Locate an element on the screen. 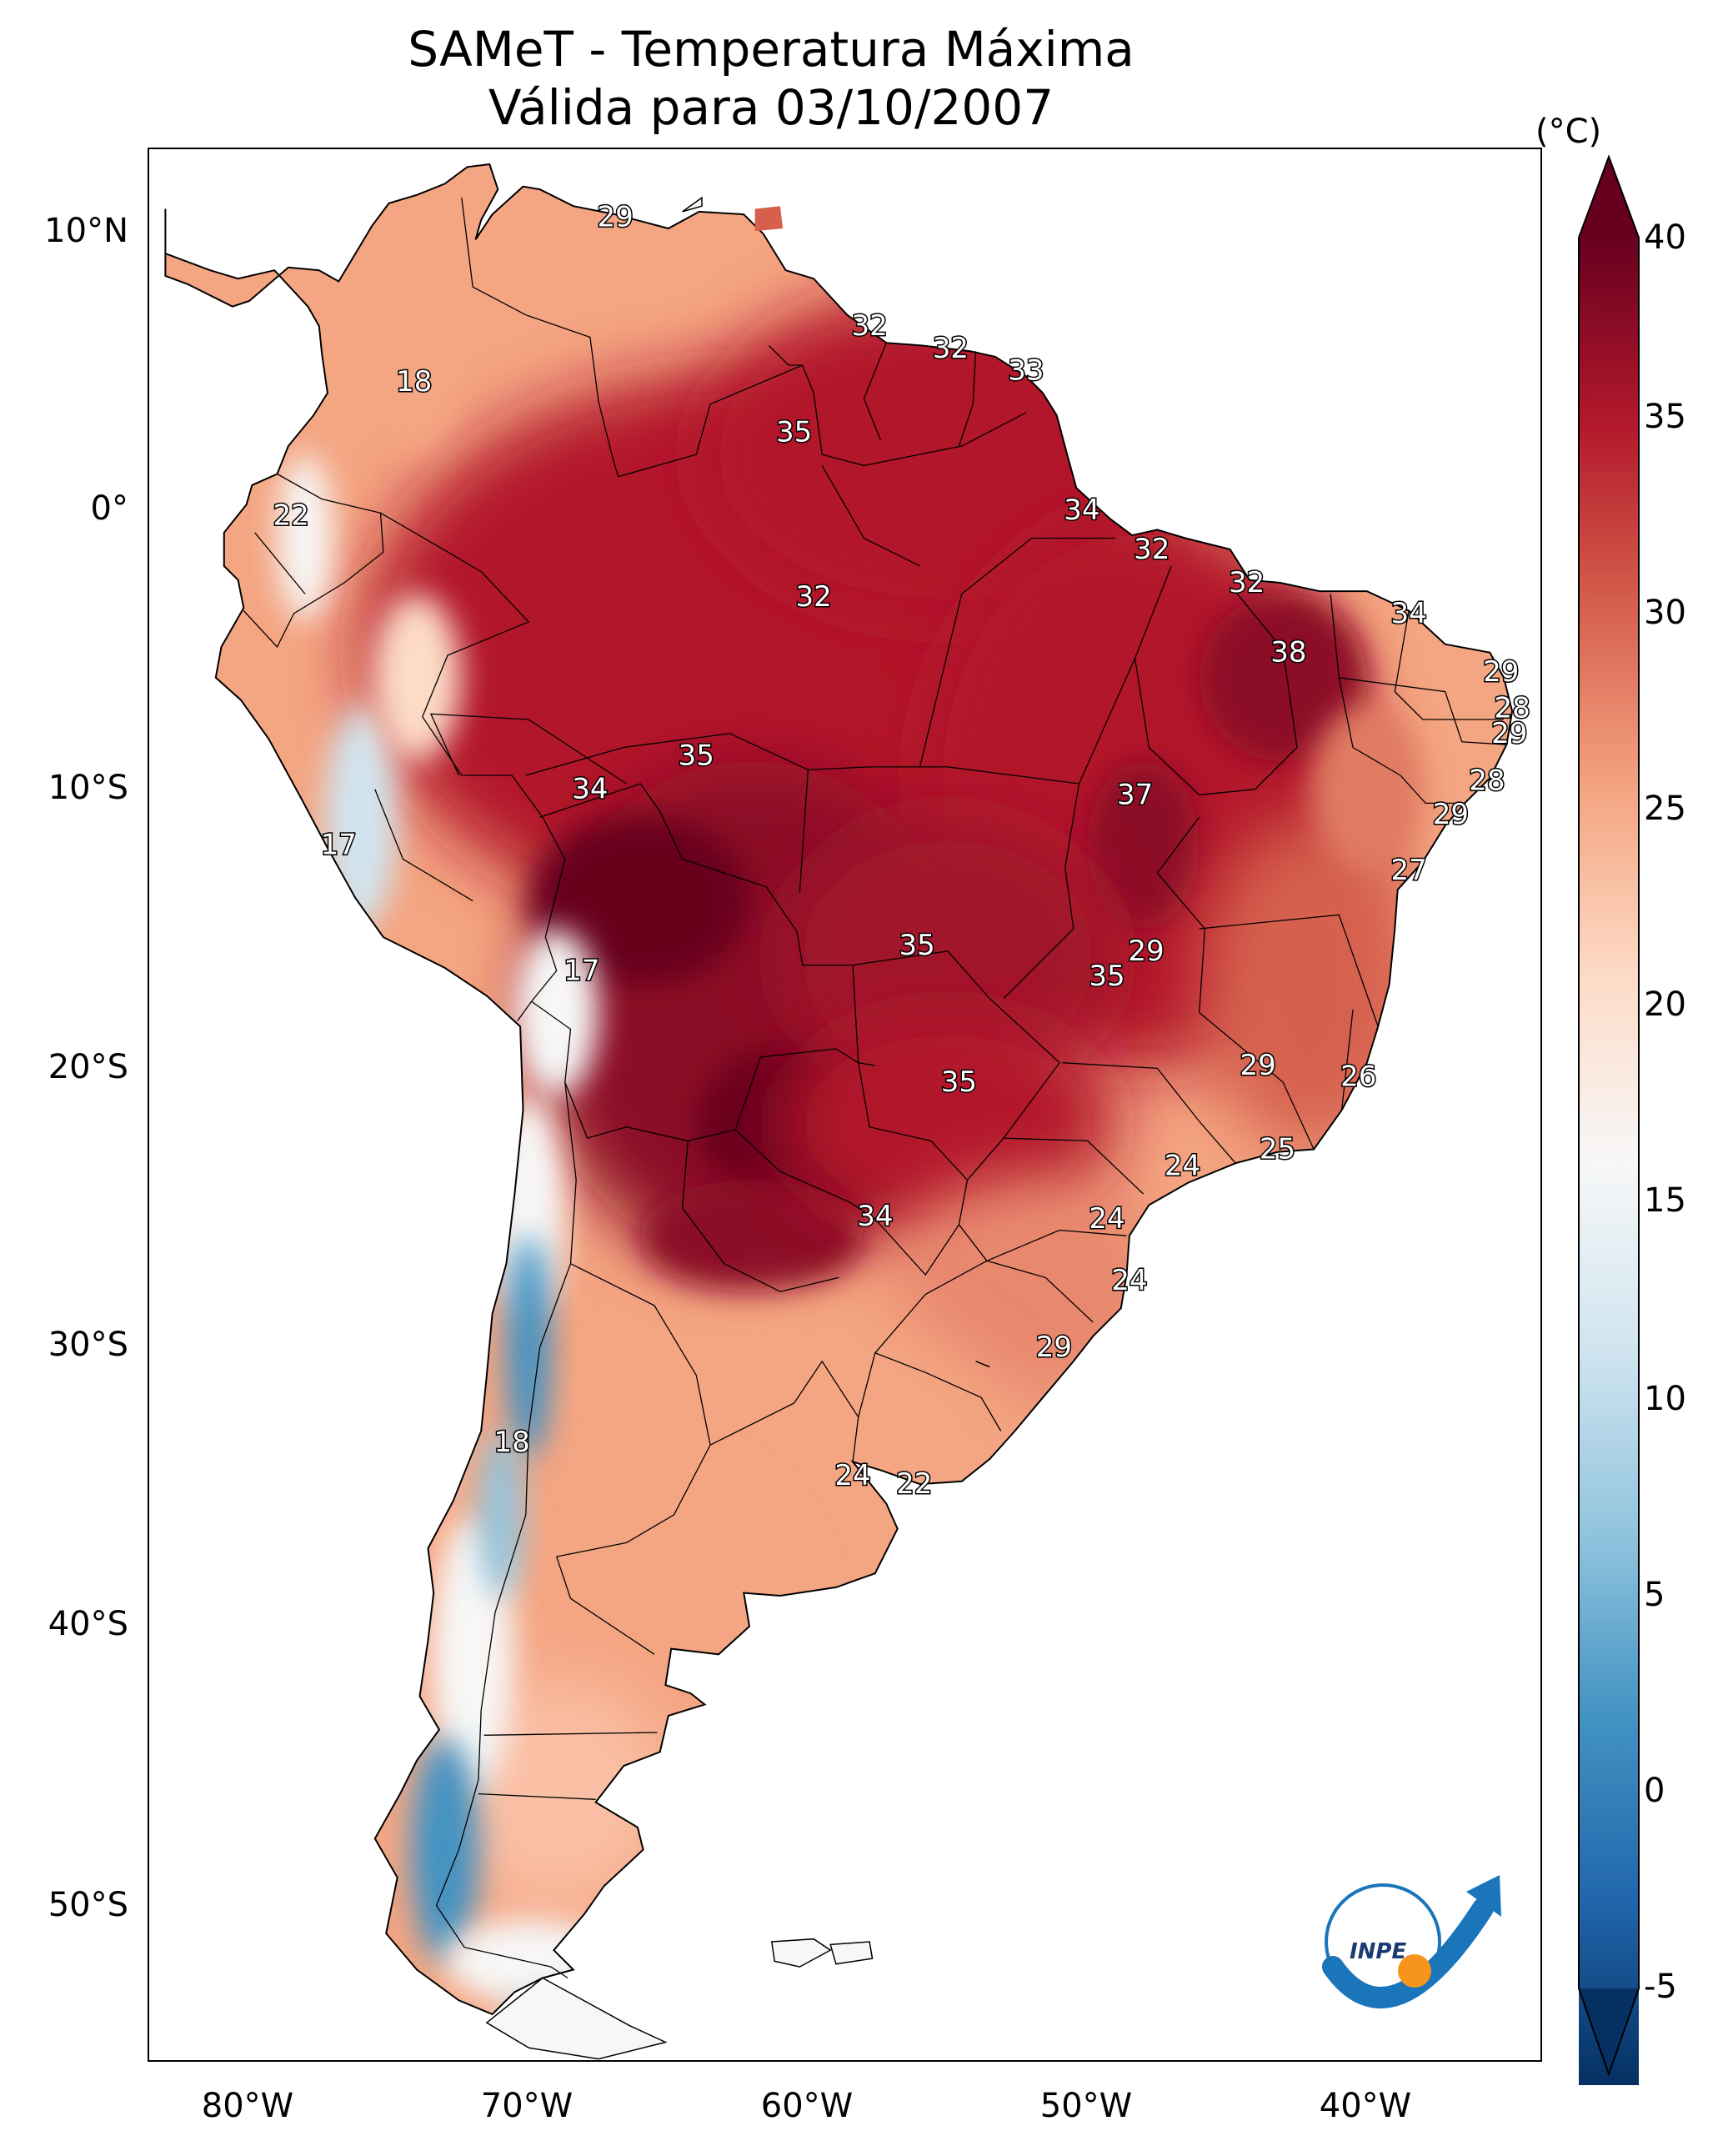  station-value-label: 26 is located at coordinates (1358, 1076).